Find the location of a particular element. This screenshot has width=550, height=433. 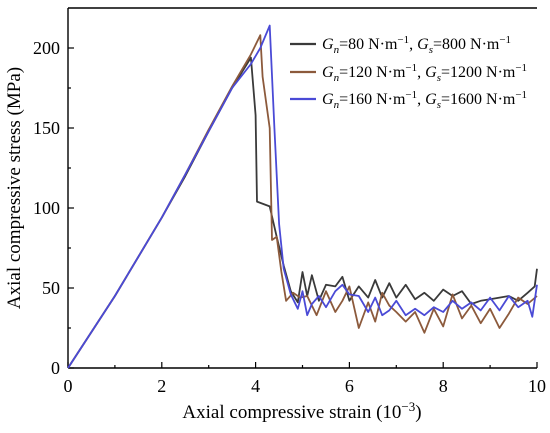

y-tick-label: 200 is located at coordinates (46, 48).